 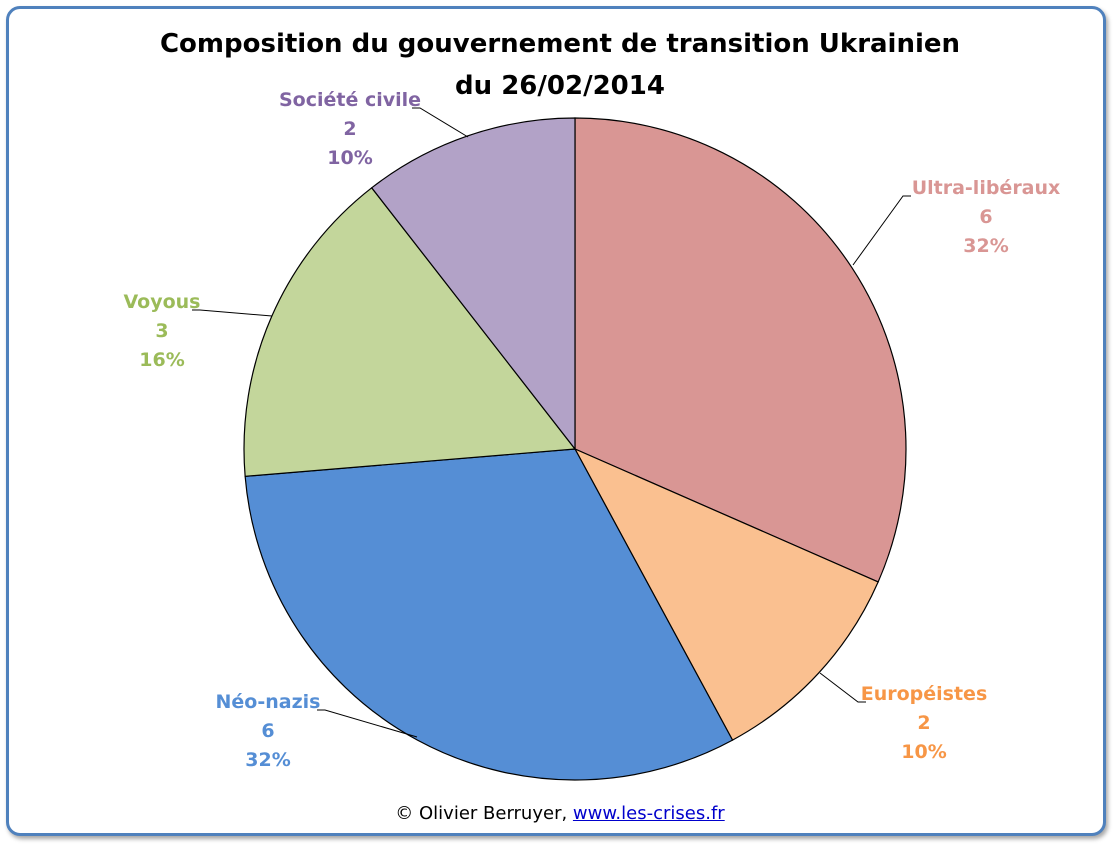 I want to click on label-name: Européistes, so click(x=924, y=694).